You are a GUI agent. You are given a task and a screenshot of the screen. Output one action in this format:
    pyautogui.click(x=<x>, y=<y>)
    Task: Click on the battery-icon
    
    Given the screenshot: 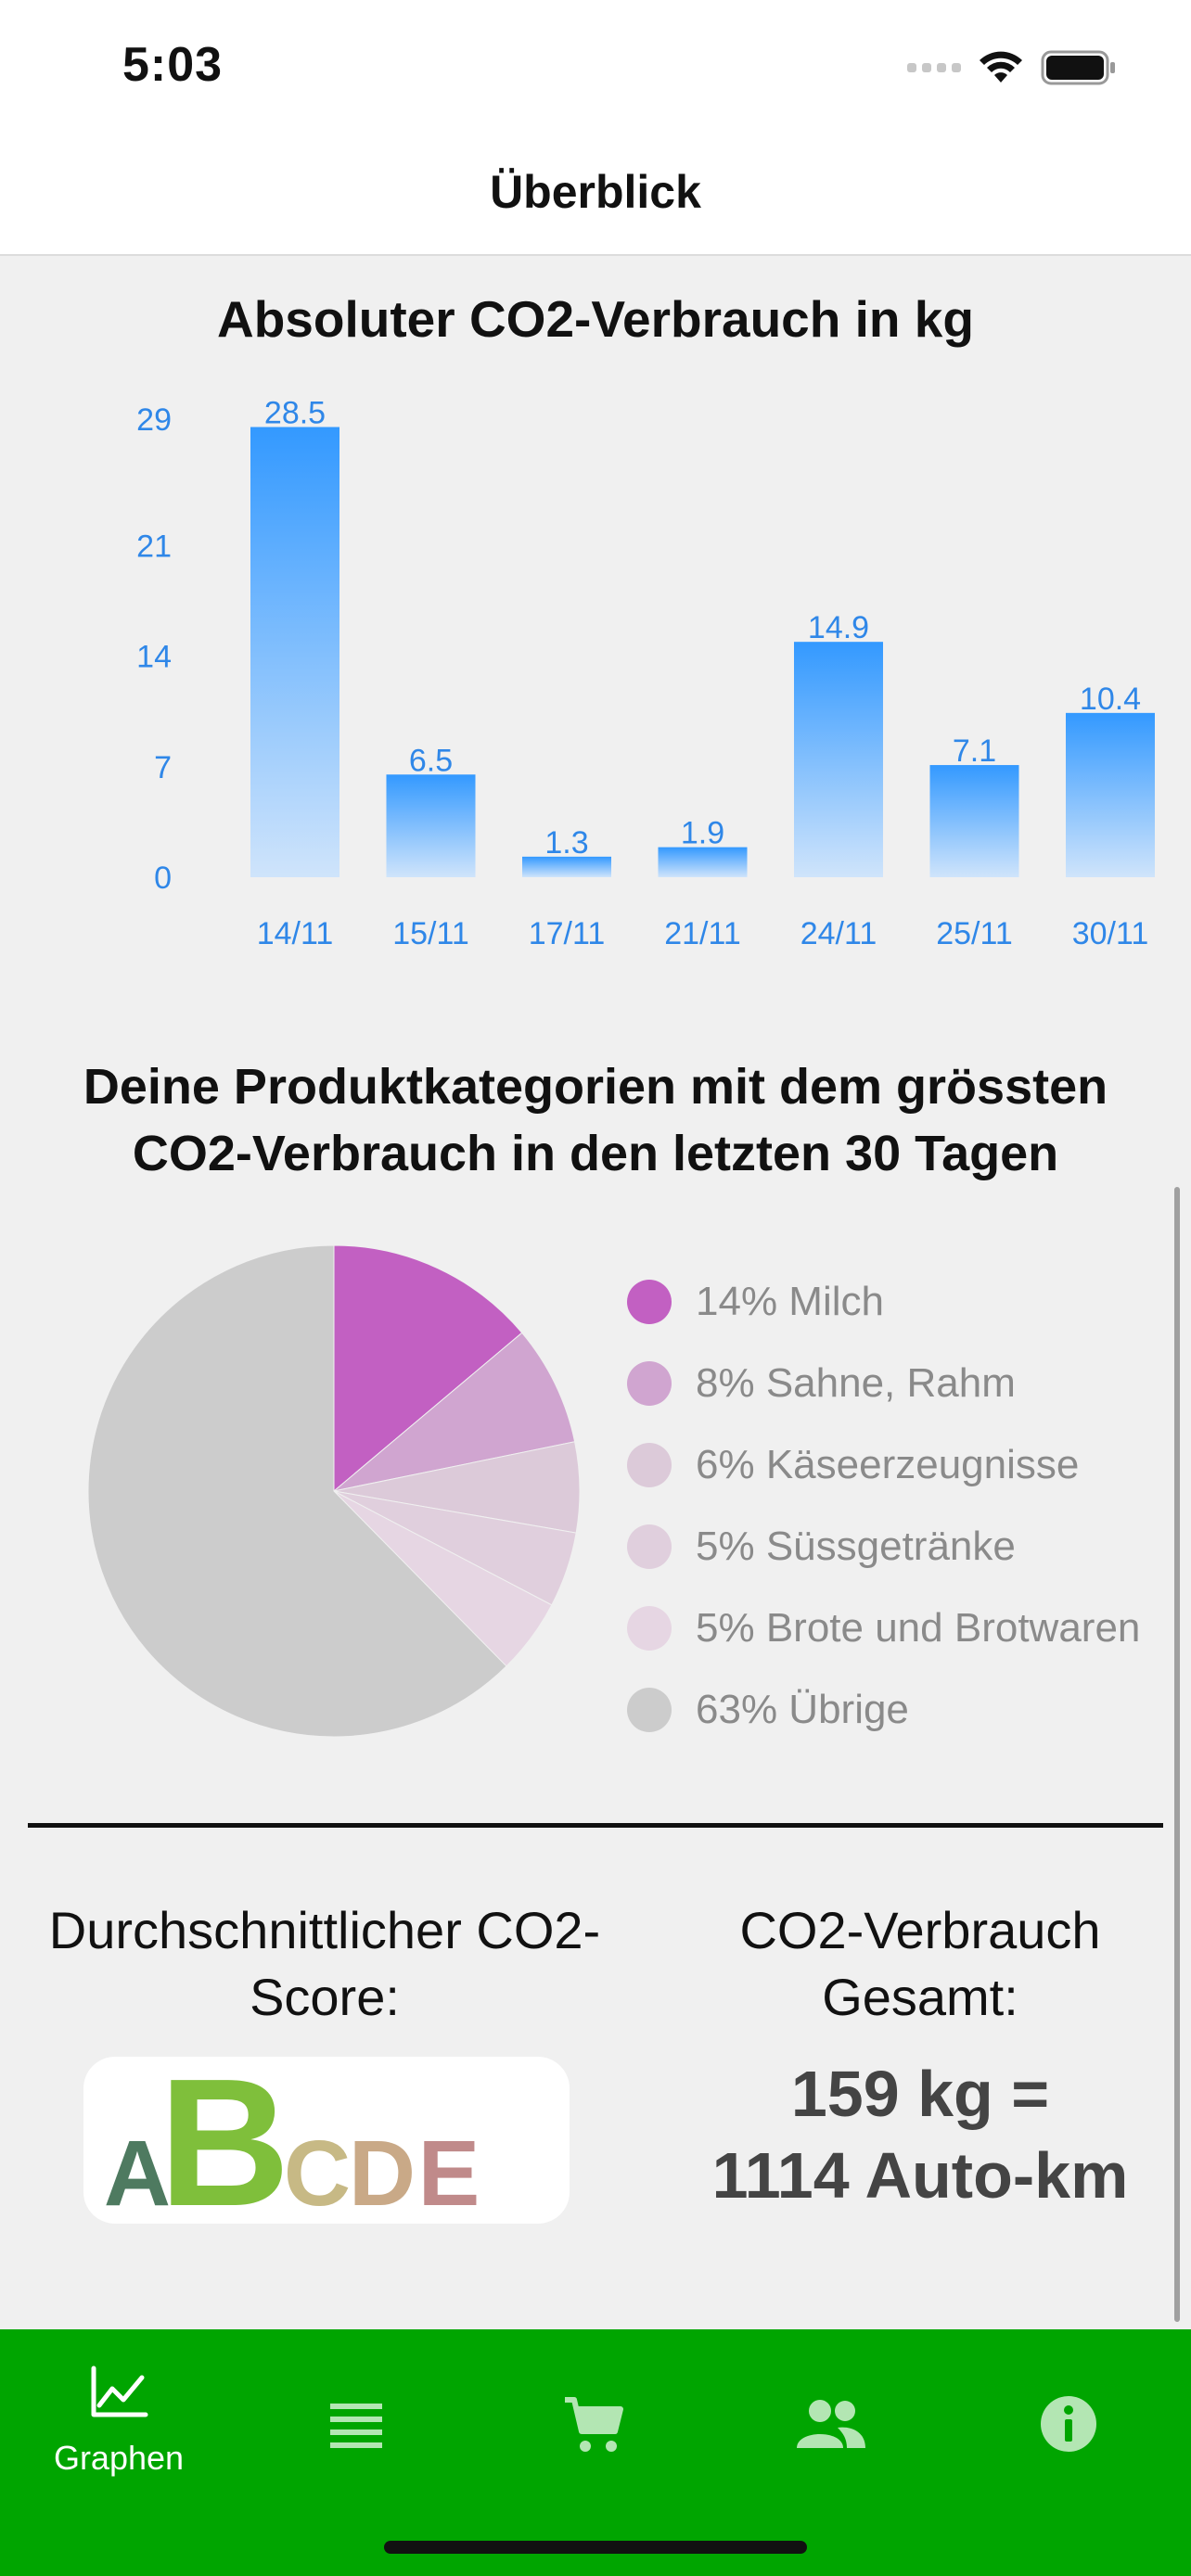 What is the action you would take?
    pyautogui.click(x=1078, y=67)
    